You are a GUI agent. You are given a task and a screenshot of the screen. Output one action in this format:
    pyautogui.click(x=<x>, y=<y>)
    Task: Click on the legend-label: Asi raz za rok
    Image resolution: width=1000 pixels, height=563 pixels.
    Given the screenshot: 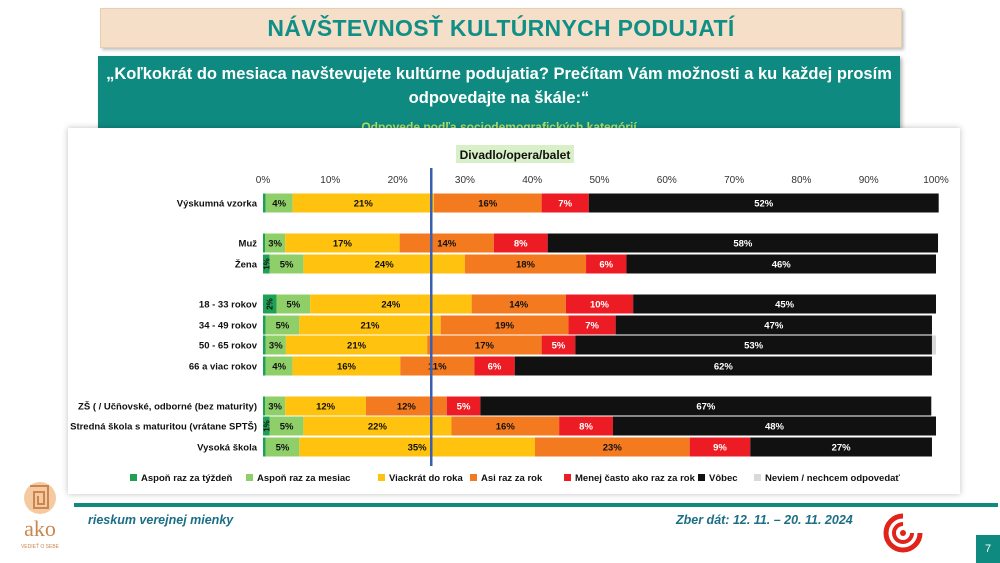 What is the action you would take?
    pyautogui.click(x=512, y=478)
    